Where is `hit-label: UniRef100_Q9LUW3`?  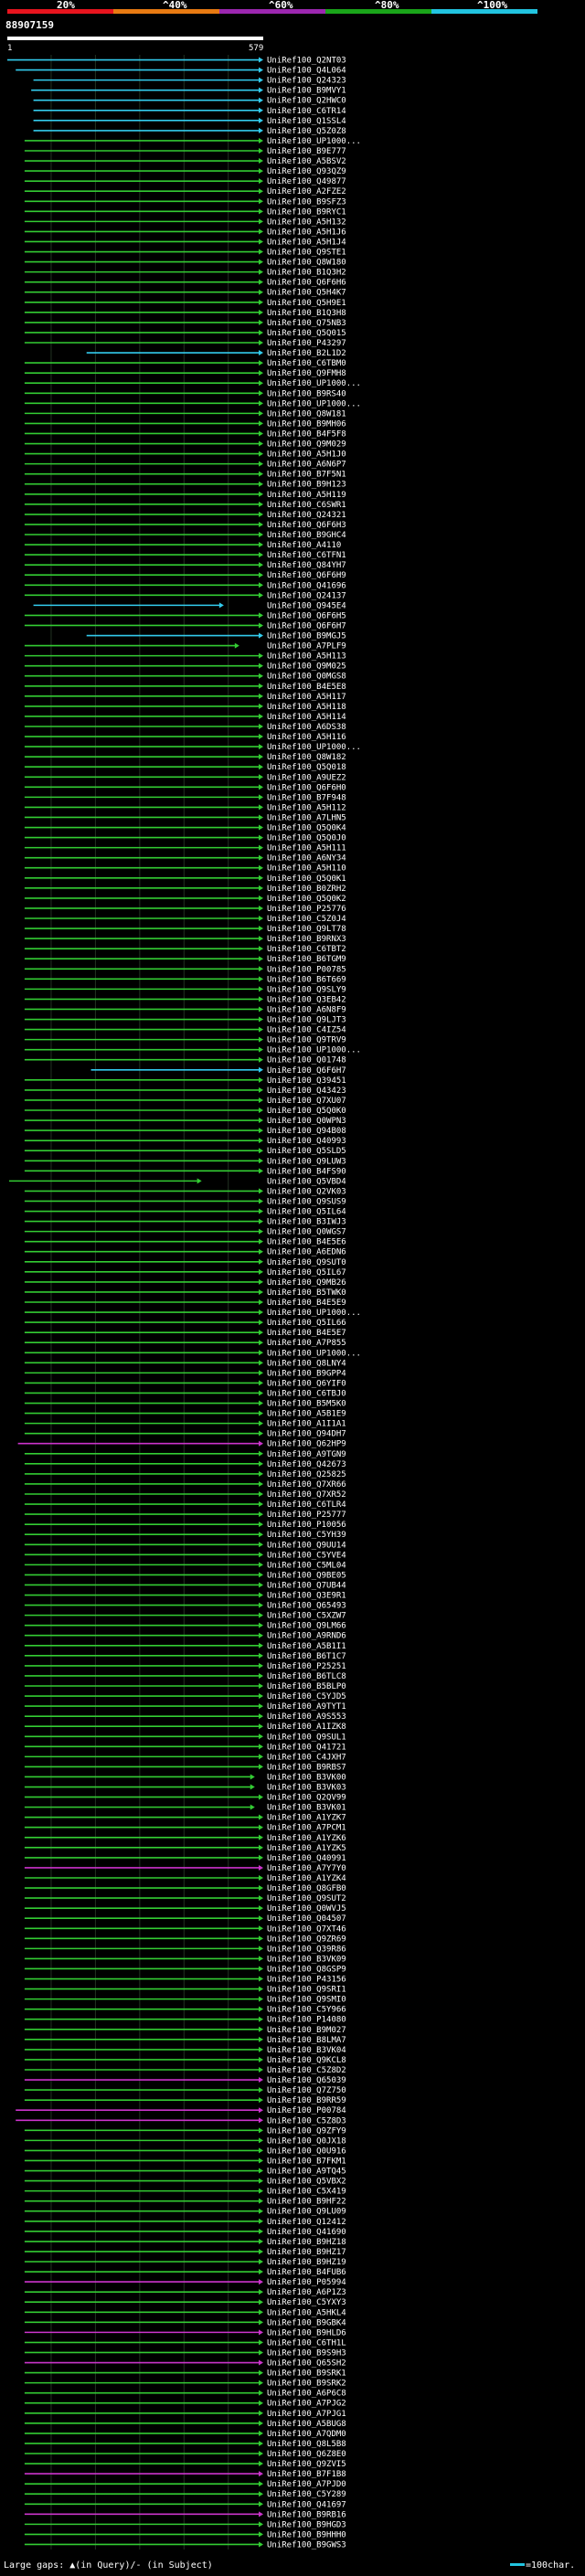 hit-label: UniRef100_Q9LUW3 is located at coordinates (307, 1161).